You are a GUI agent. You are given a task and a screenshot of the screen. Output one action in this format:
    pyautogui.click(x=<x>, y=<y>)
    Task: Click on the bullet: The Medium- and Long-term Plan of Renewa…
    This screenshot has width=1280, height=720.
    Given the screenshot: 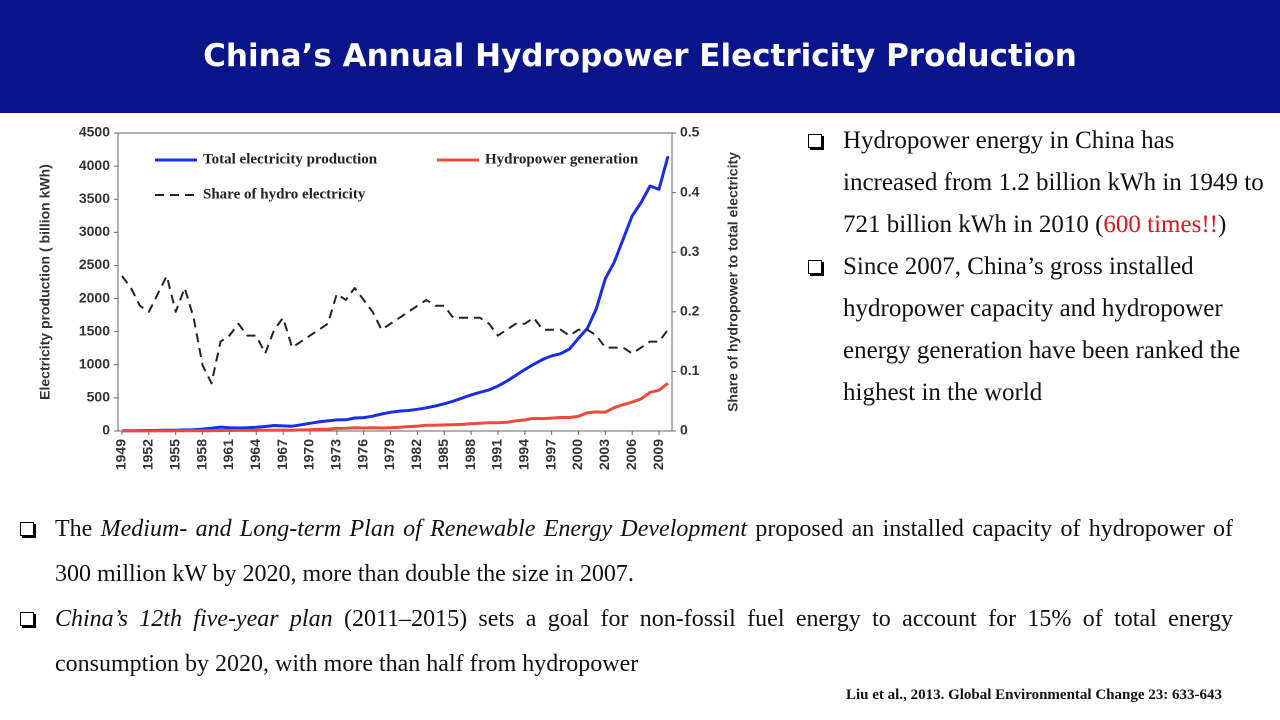 What is the action you would take?
    pyautogui.click(x=625, y=552)
    